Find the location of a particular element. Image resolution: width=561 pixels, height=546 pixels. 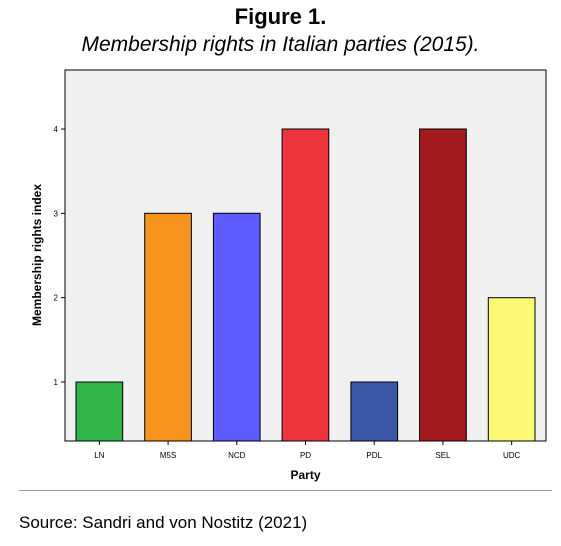

y-tick-label: 4 is located at coordinates (56, 129).